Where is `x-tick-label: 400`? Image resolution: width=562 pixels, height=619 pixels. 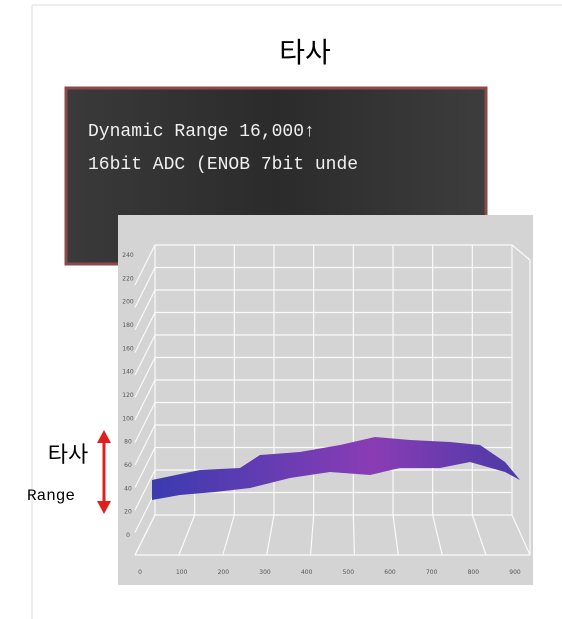
x-tick-label: 400 is located at coordinates (307, 572).